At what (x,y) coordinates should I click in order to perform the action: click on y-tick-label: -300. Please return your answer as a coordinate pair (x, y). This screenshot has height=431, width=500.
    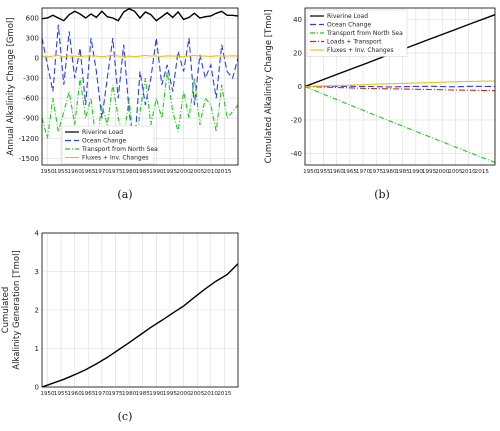
    Looking at the image, I should click on (31, 79).